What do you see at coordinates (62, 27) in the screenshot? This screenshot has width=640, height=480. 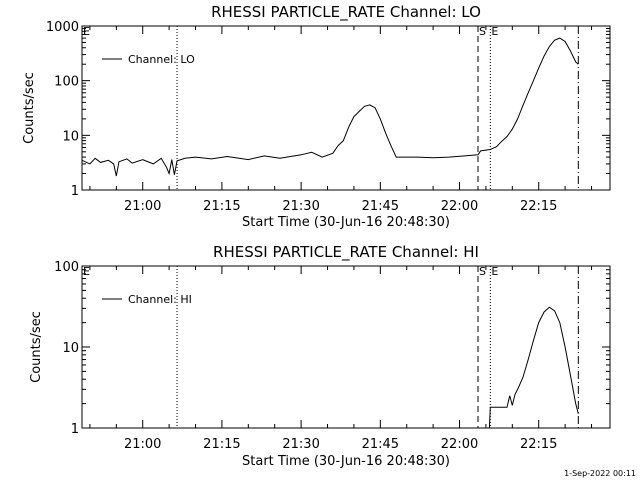 I see `y-tick-label: 1000` at bounding box center [62, 27].